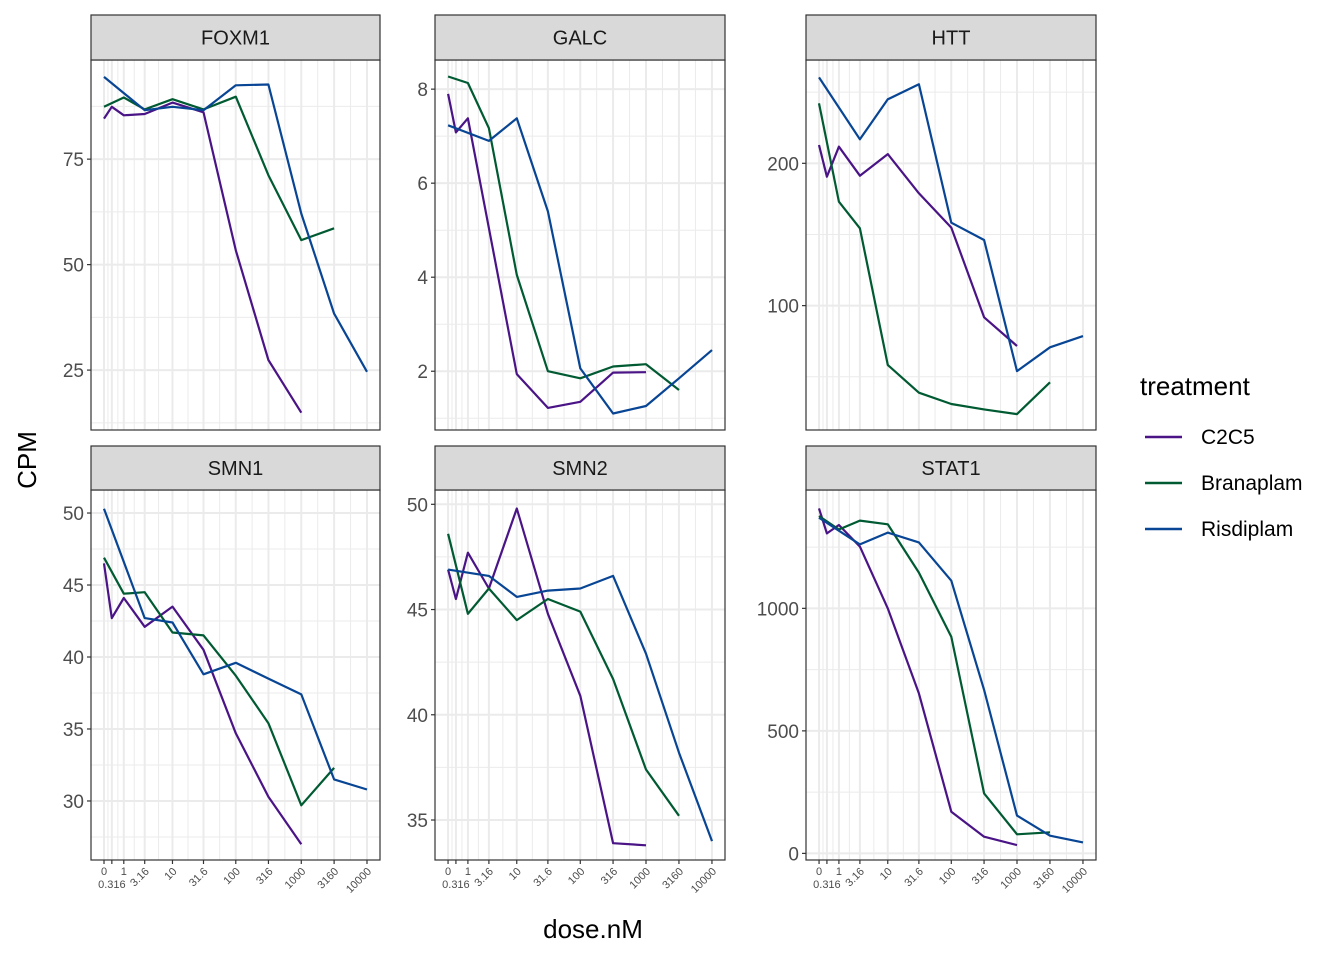 This screenshot has height=960, width=1344. Describe the element at coordinates (422, 184) in the screenshot. I see `y-tick-label: 6` at that location.